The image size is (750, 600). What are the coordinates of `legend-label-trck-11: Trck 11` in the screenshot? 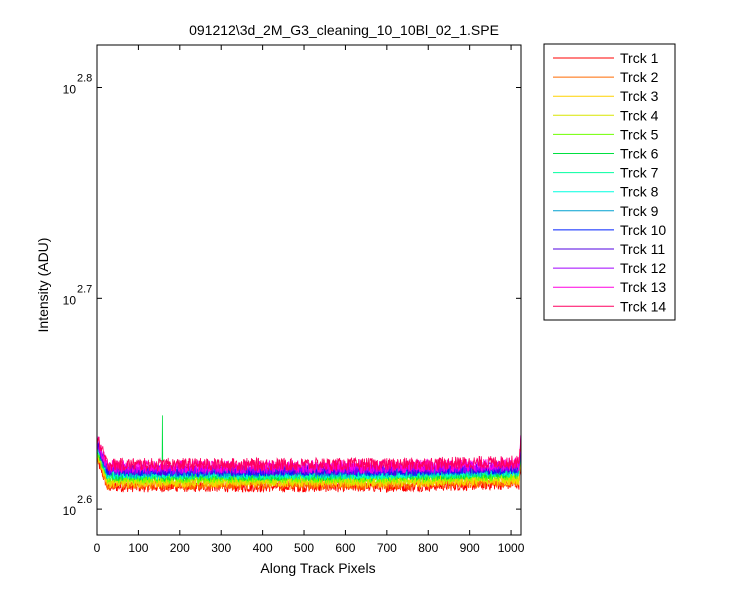 It's located at (642, 249).